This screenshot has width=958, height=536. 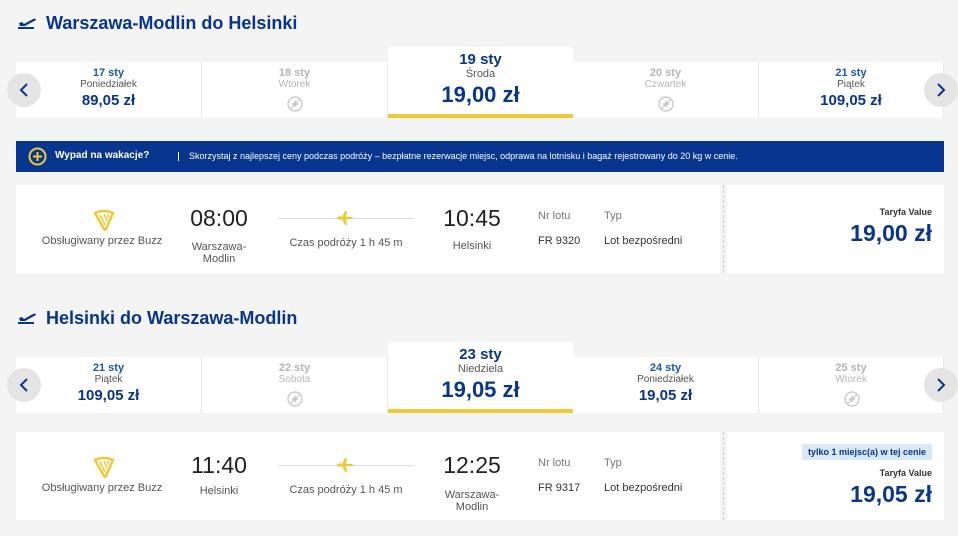 I want to click on date-cell: 23 sty Niedziela 19,05 zł, so click(x=480, y=377).